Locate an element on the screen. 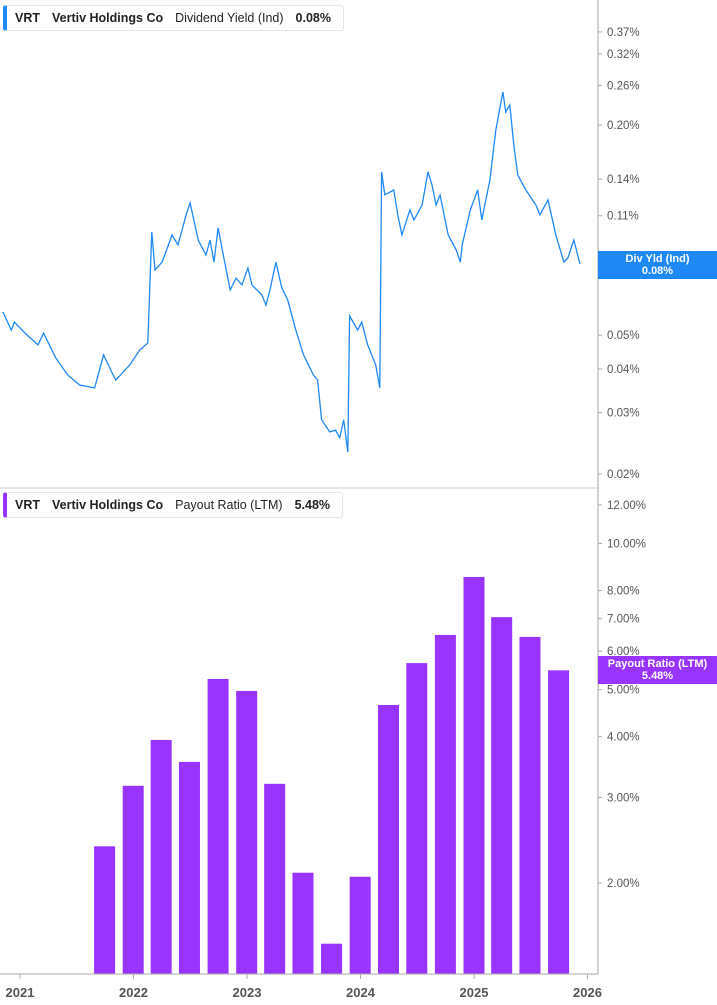  x-tick-label: 2022 is located at coordinates (133, 992).